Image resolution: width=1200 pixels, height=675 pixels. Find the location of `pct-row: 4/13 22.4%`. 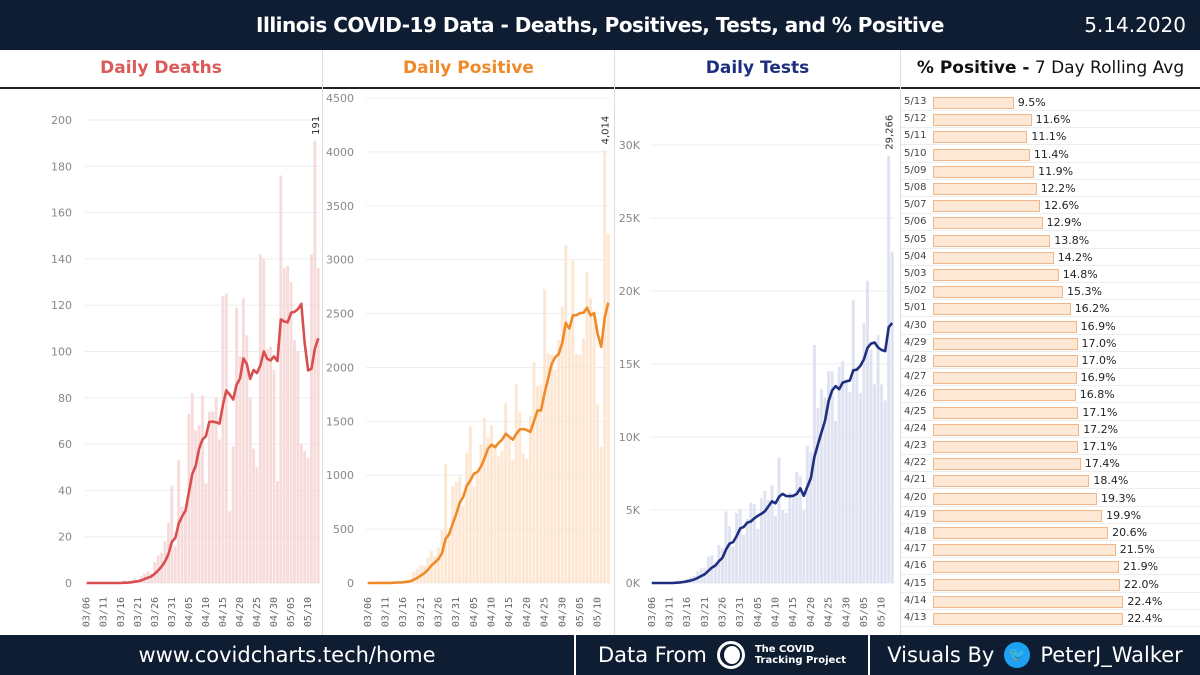

pct-row: 4/13 22.4% is located at coordinates (1050, 619).